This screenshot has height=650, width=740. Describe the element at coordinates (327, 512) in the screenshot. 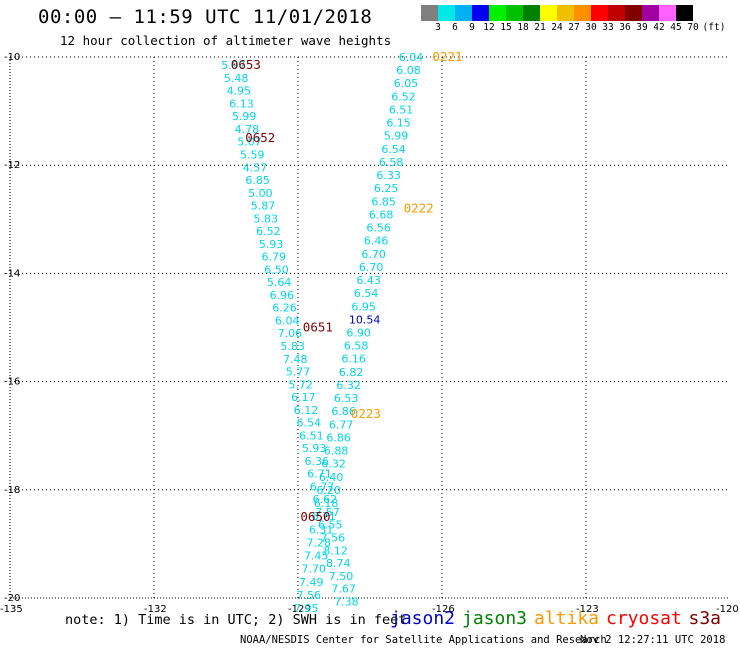

I see `wave-height-label: 7.57` at that location.